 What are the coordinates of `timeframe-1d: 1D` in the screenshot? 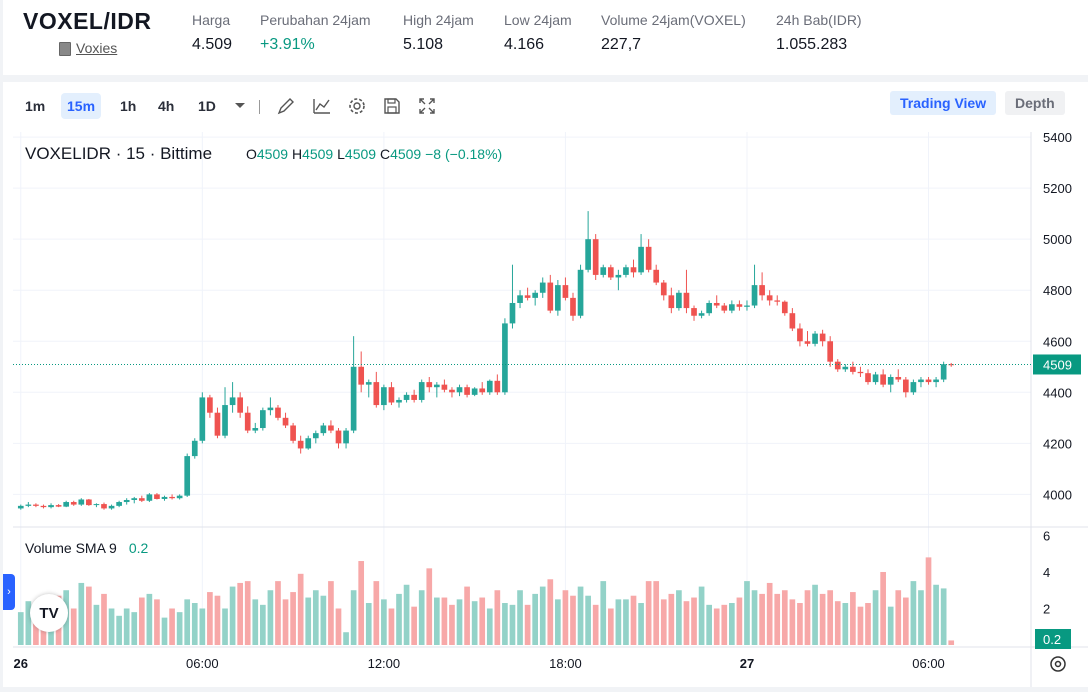 It's located at (207, 106).